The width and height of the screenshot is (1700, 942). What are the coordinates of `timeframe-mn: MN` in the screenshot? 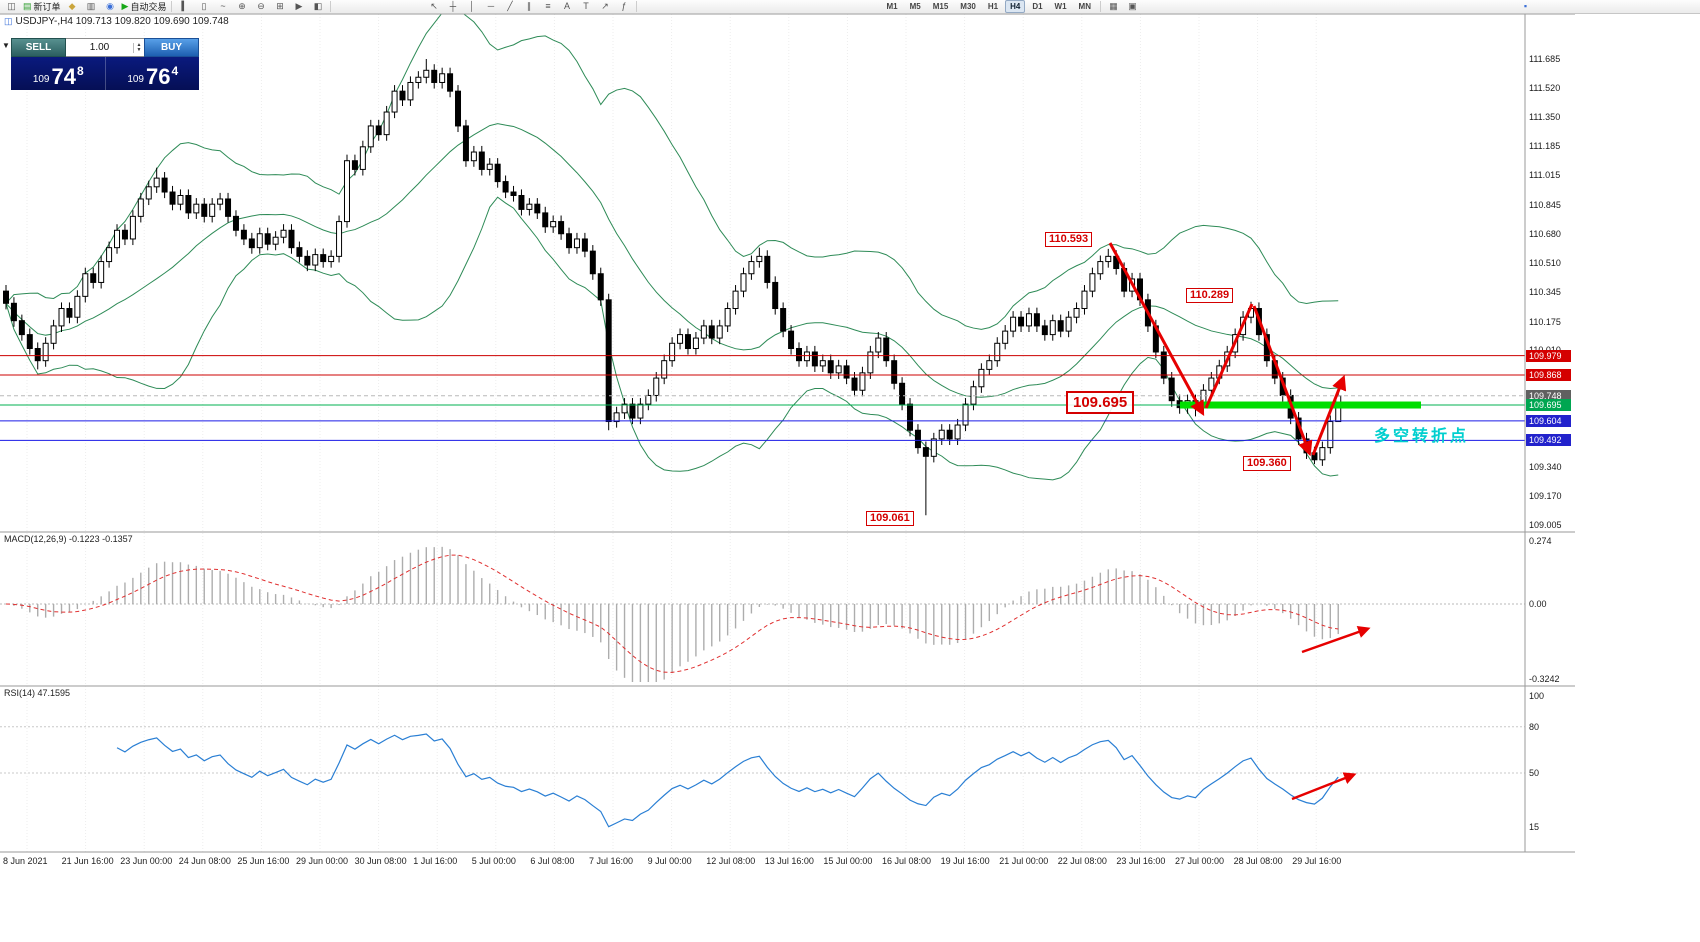 It's located at (1084, 6).